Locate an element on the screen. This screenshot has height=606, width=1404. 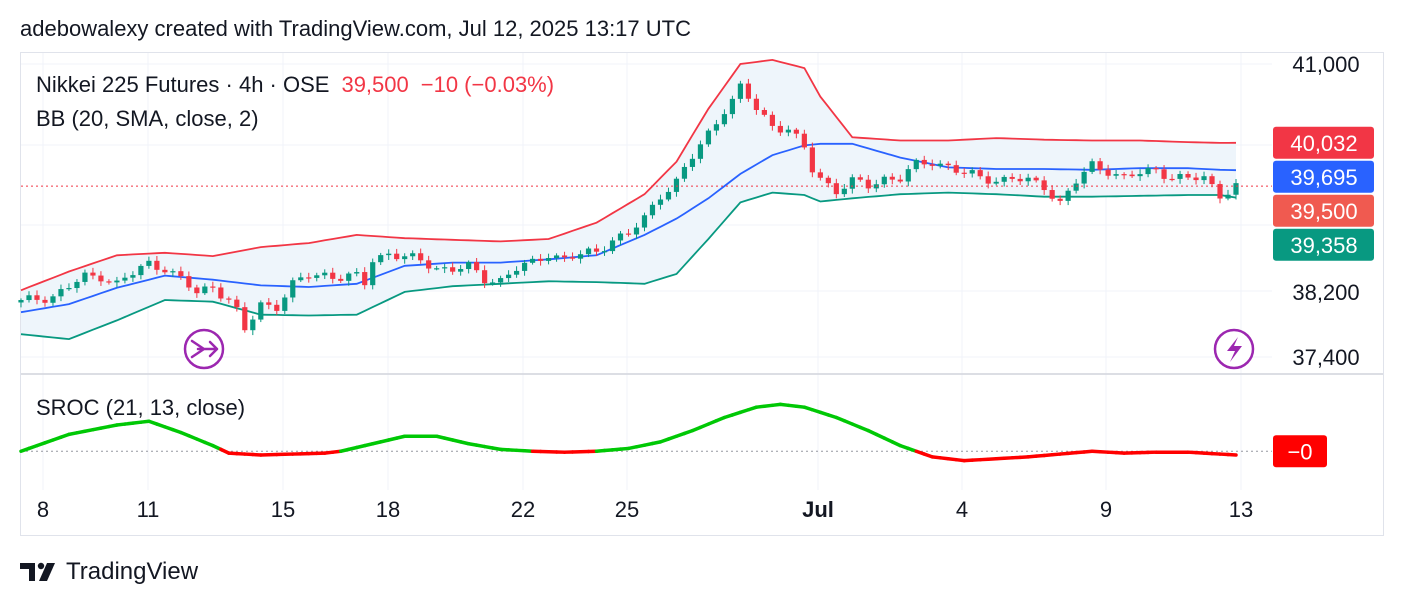
replay-arrow-icon is located at coordinates (204, 349).